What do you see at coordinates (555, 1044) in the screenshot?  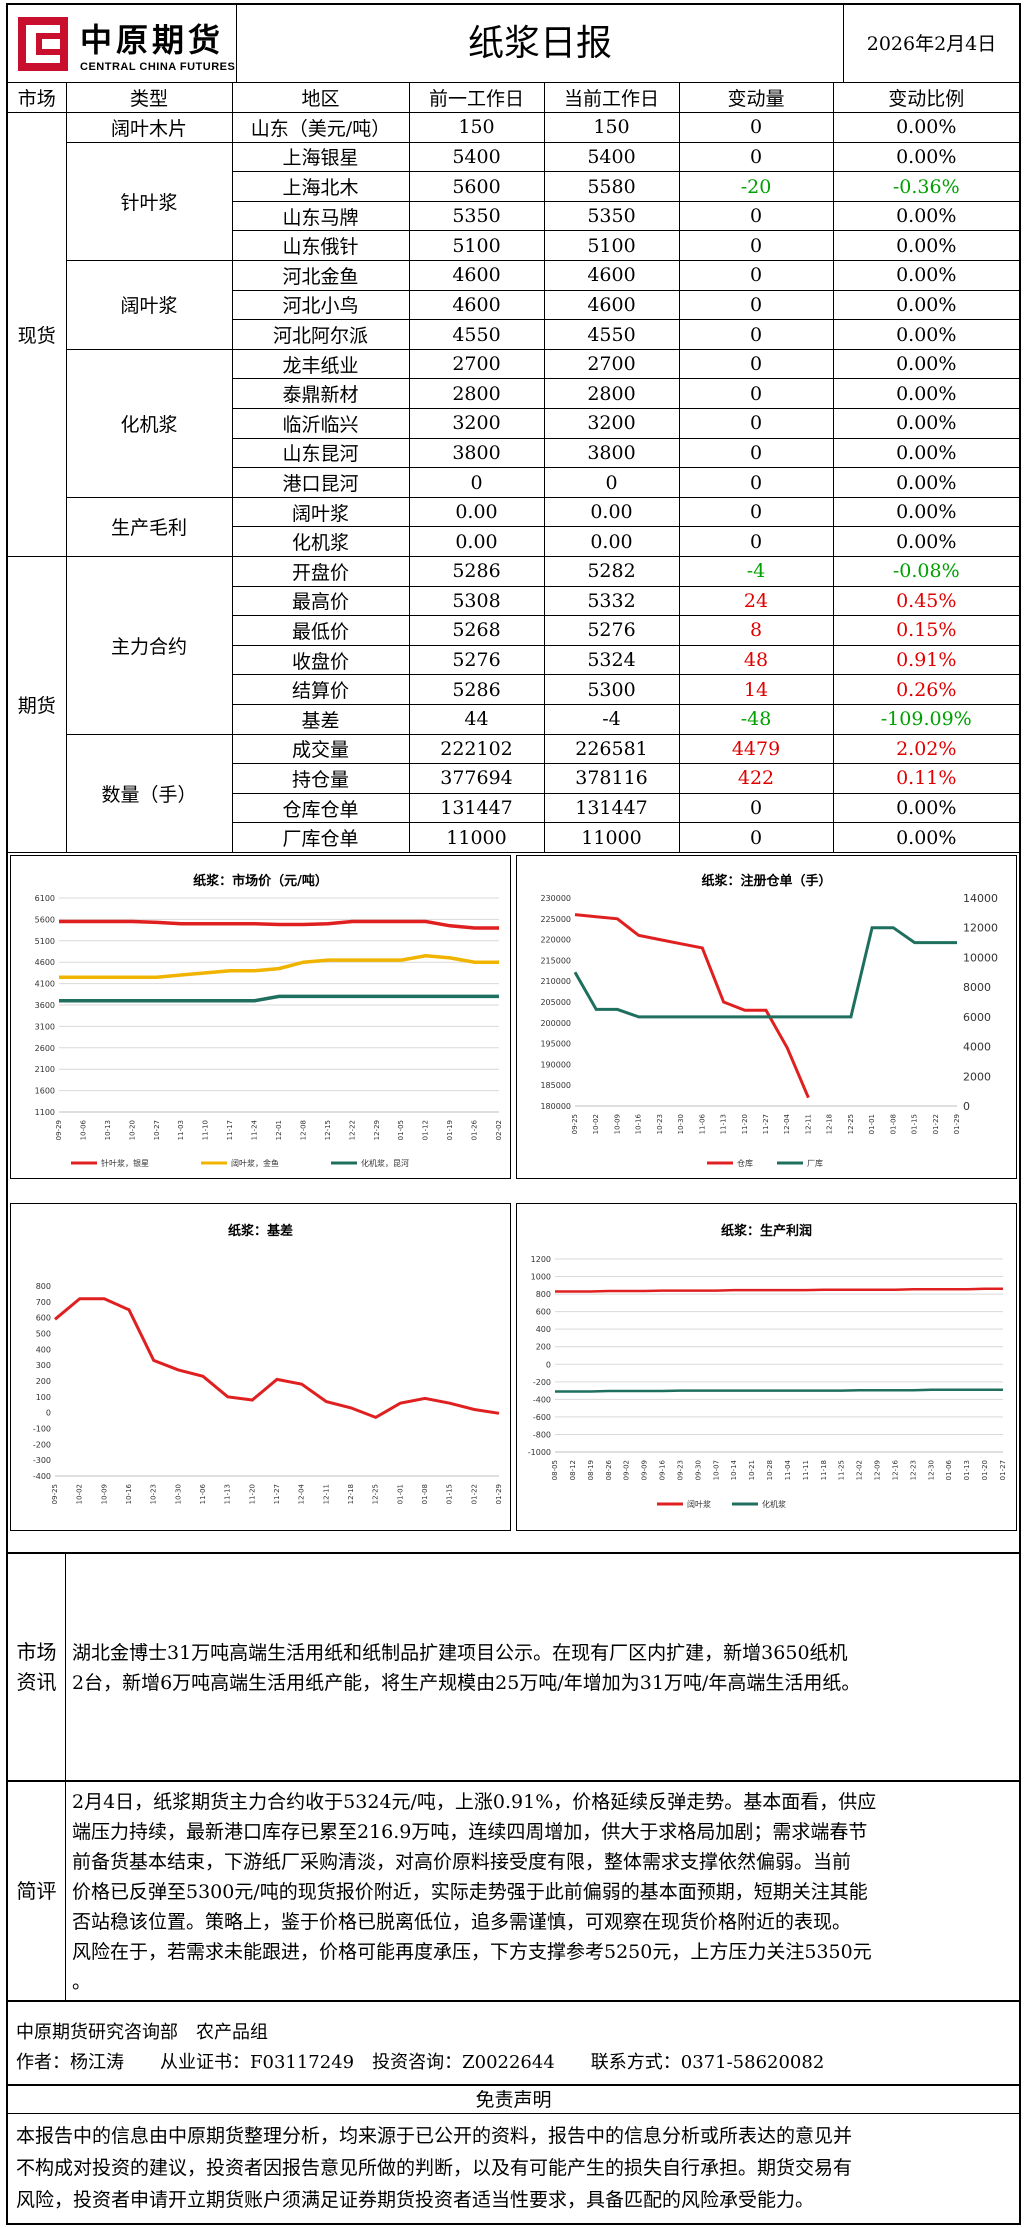 I see `y-tick-label: 195000` at bounding box center [555, 1044].